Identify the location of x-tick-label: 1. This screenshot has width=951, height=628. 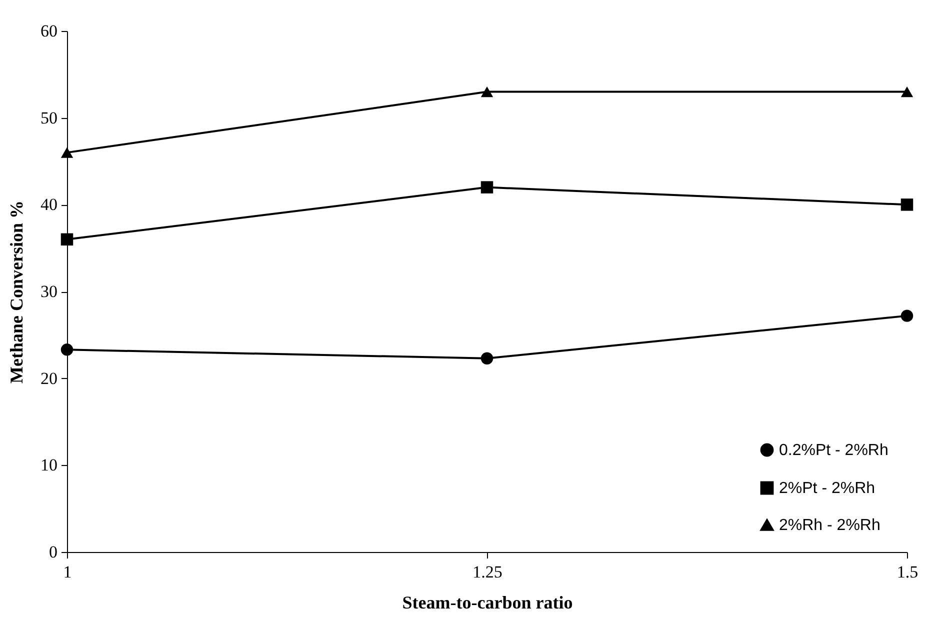
(67, 572).